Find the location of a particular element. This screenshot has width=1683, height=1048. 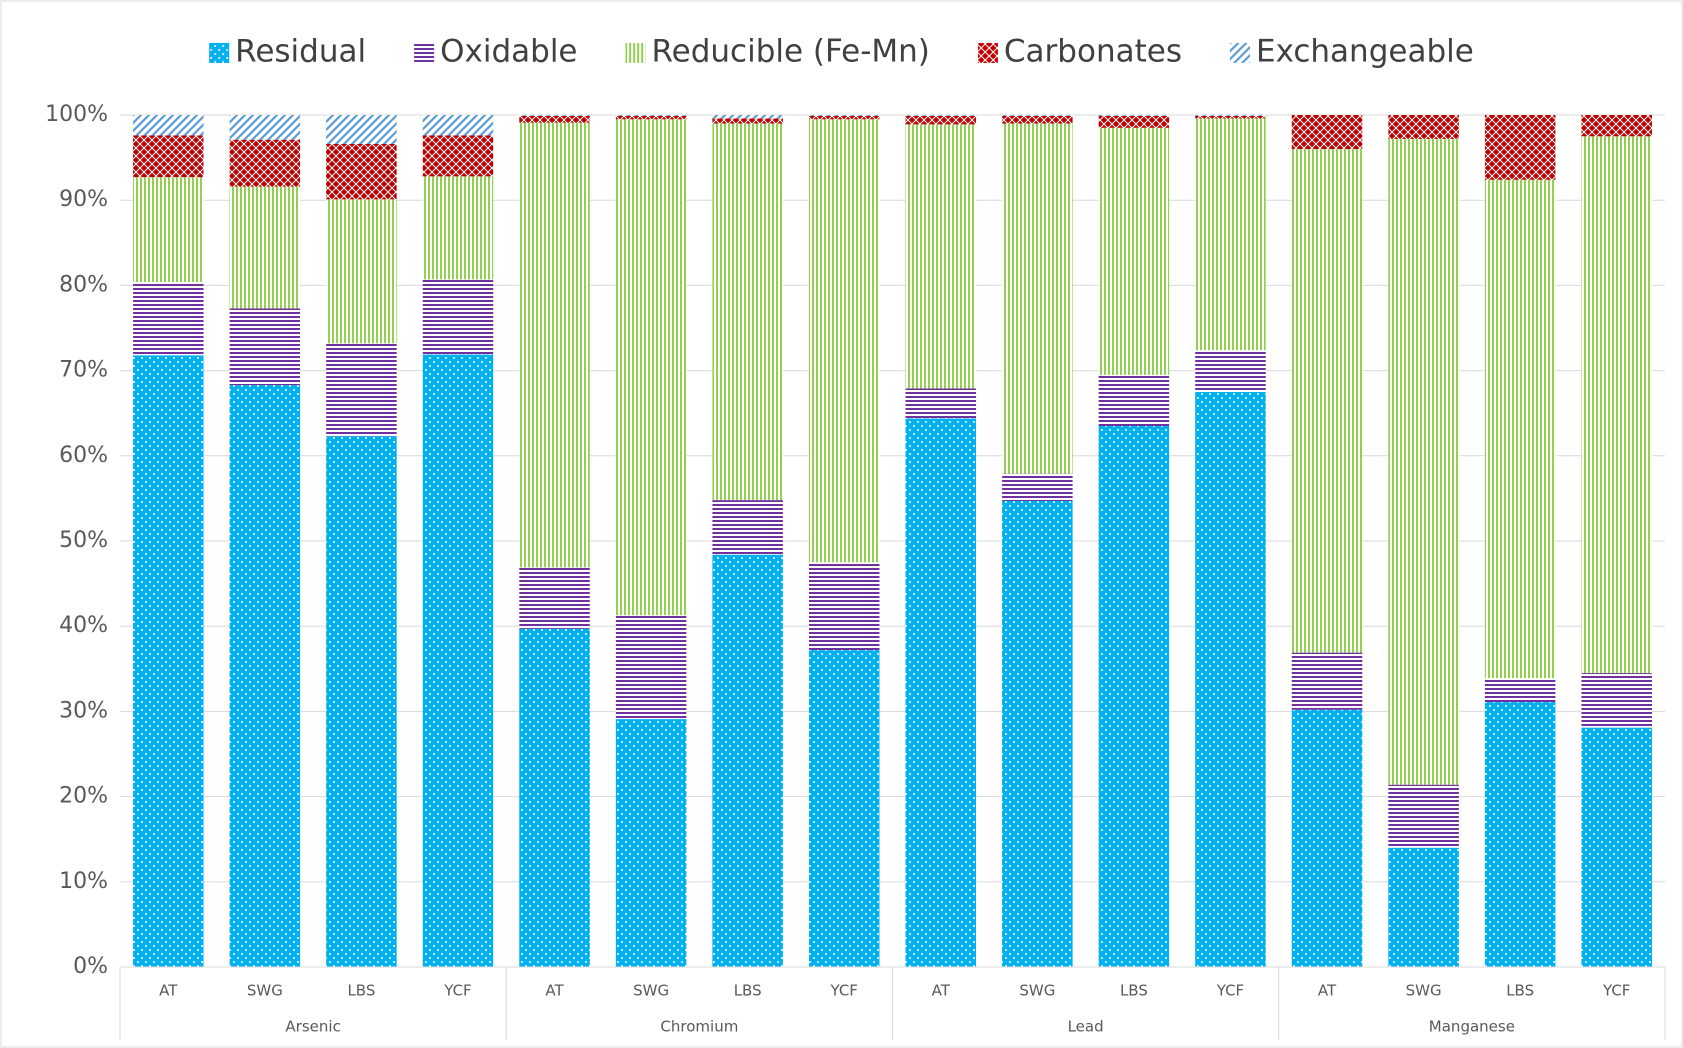

group-label: Lead is located at coordinates (1086, 1027).